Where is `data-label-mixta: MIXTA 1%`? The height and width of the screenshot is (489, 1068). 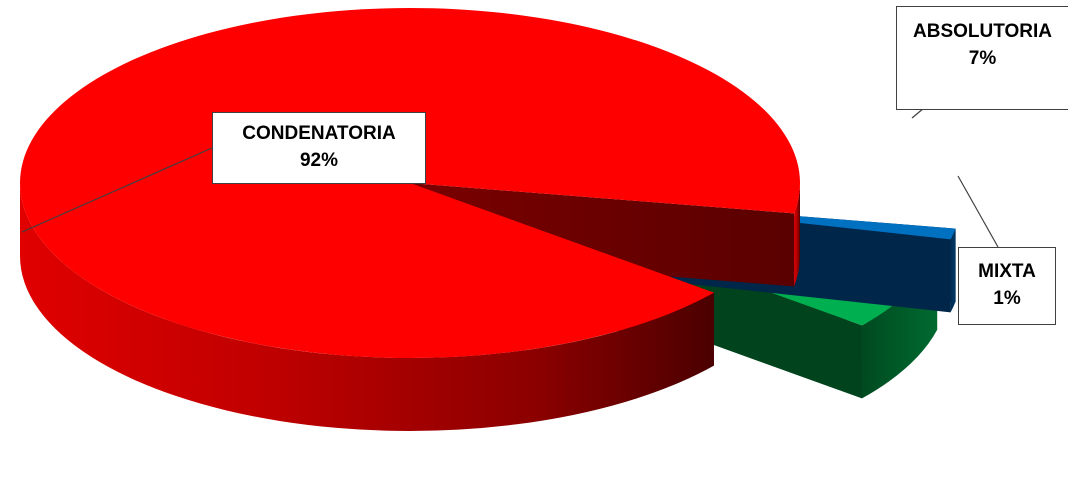 data-label-mixta: MIXTA 1% is located at coordinates (1007, 286).